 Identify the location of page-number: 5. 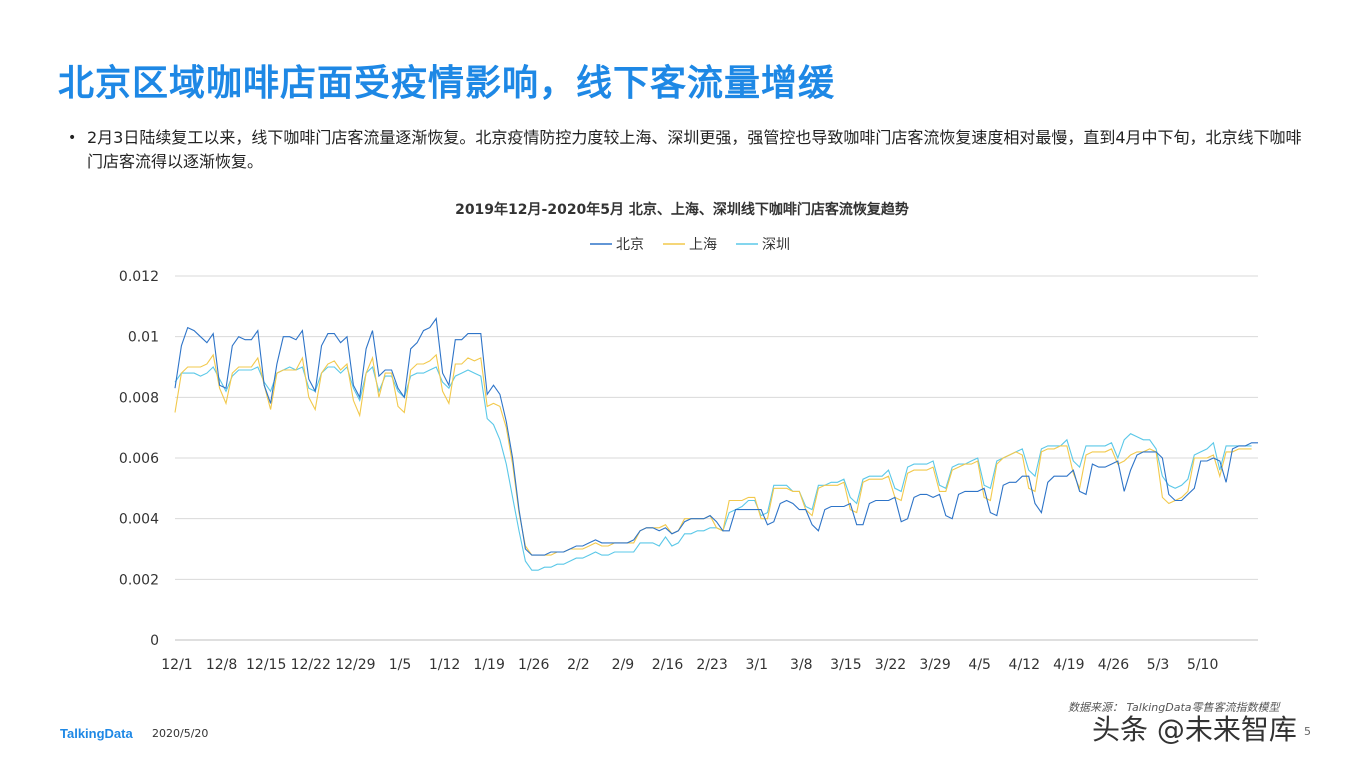
(1307, 731).